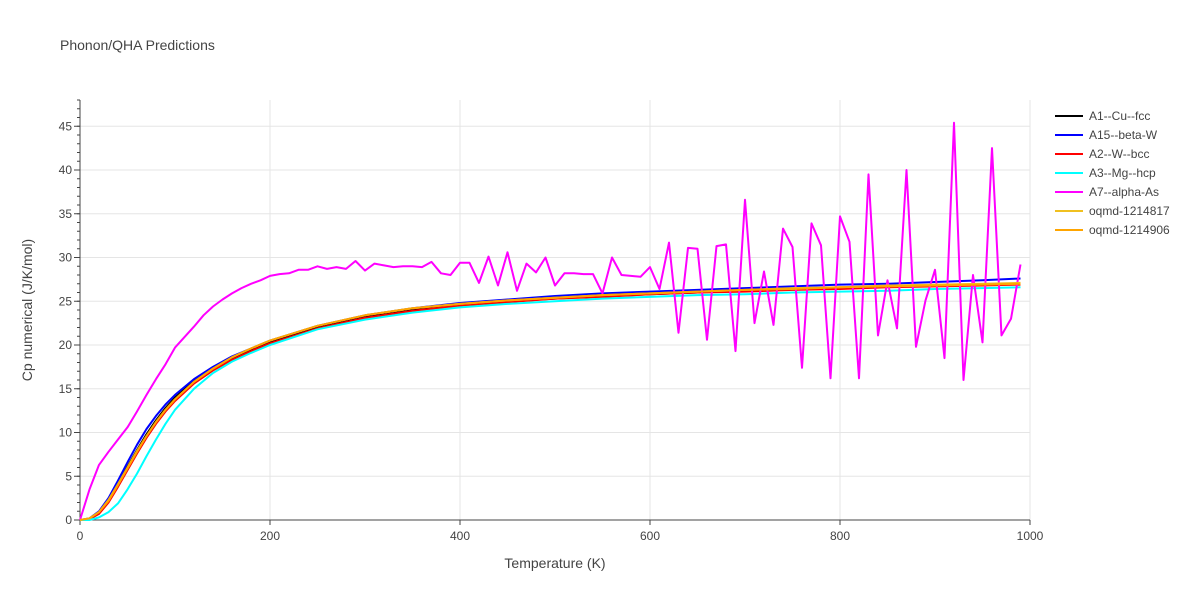 The width and height of the screenshot is (1200, 605). What do you see at coordinates (137, 45) in the screenshot?
I see `chart-title: Phonon/QHA Predictions` at bounding box center [137, 45].